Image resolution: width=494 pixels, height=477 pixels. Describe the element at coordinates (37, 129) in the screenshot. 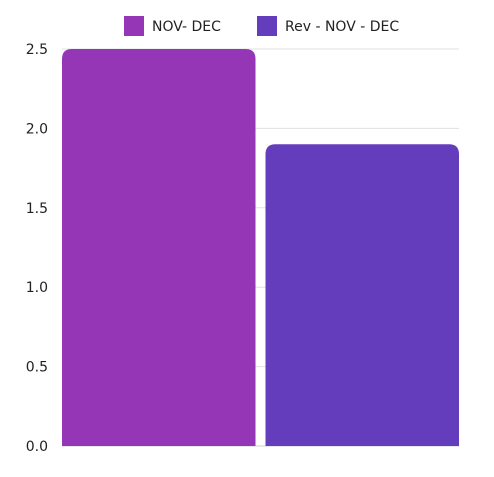

I see `y-tick-label: 2.0` at that location.